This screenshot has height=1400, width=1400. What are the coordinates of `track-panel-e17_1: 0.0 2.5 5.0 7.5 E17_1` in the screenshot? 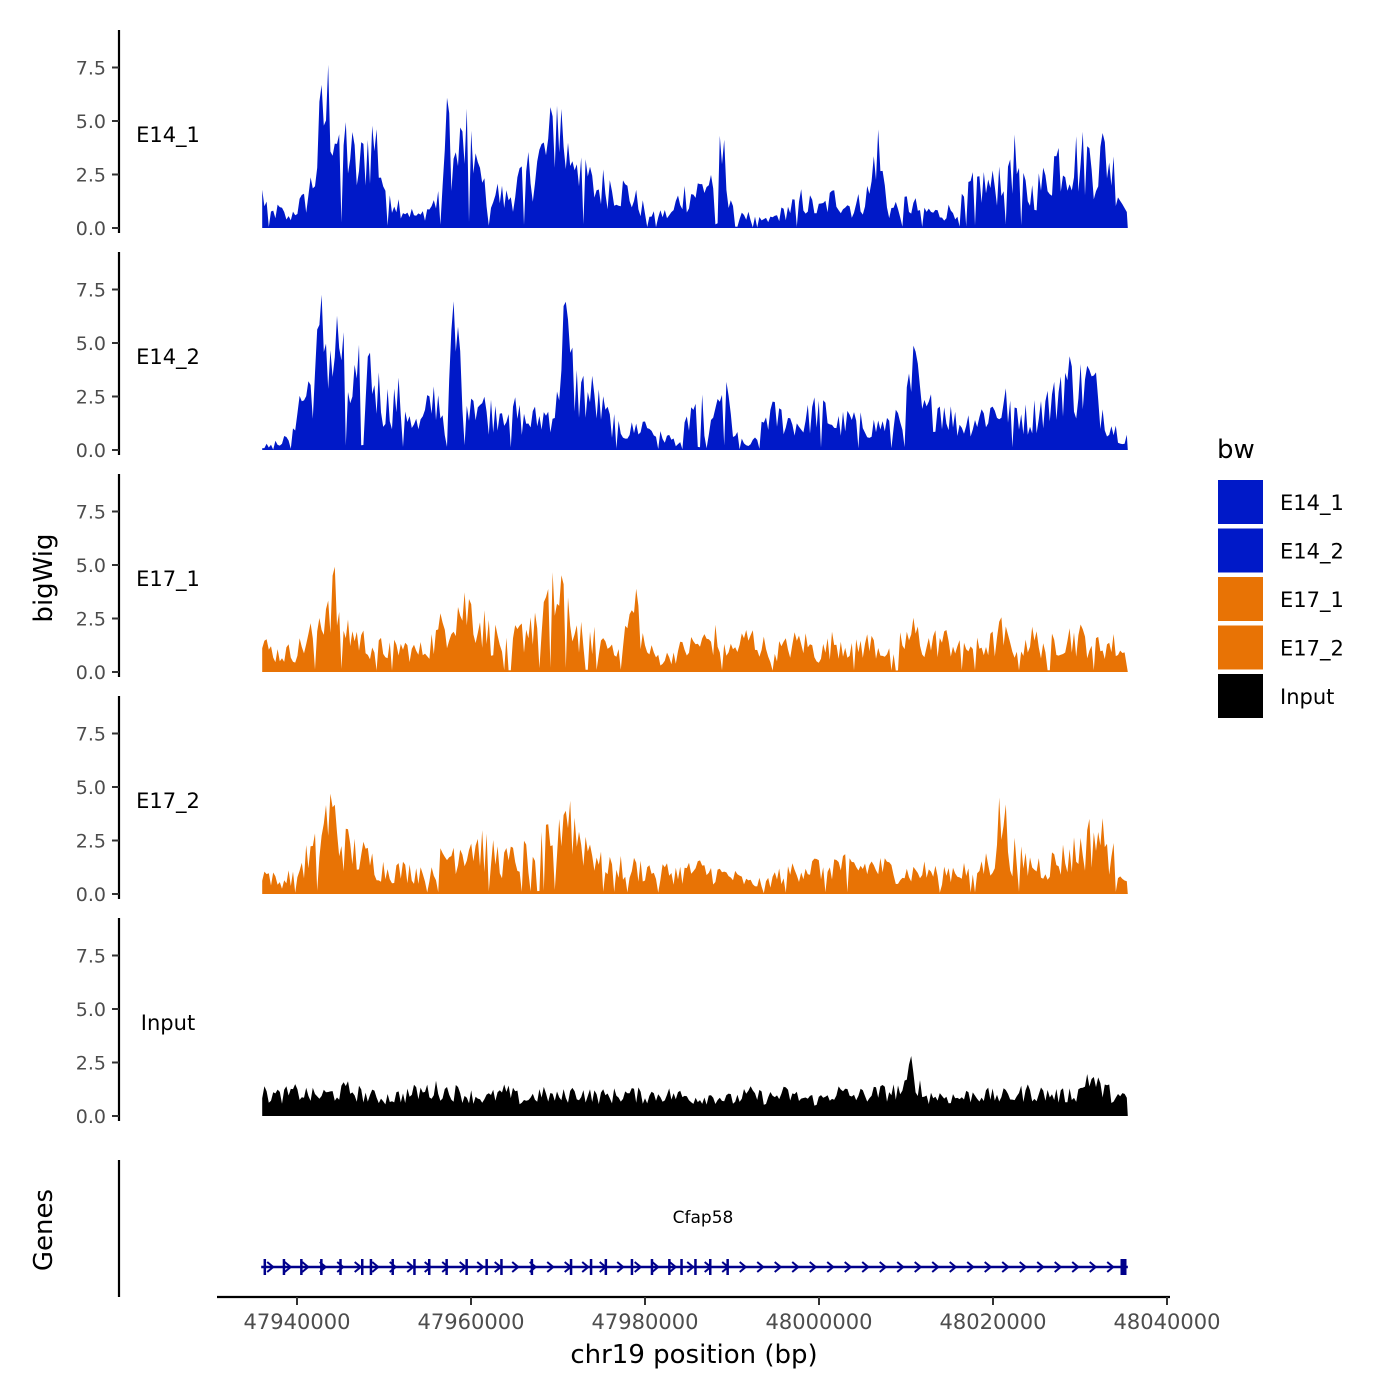 It's located at (602, 579).